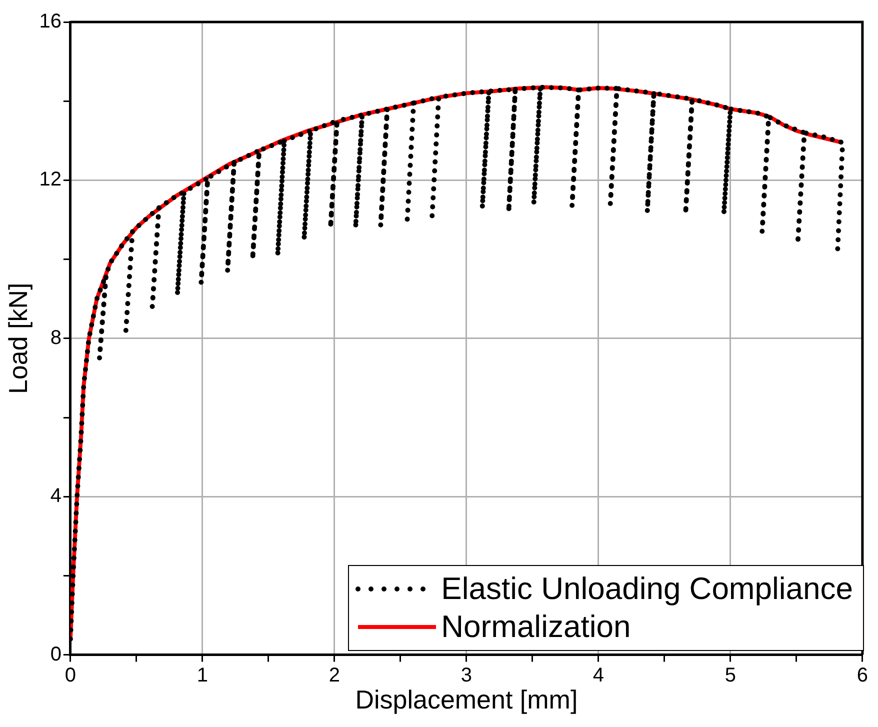  Describe the element at coordinates (598, 675) in the screenshot. I see `x-tick-label: 4` at that location.